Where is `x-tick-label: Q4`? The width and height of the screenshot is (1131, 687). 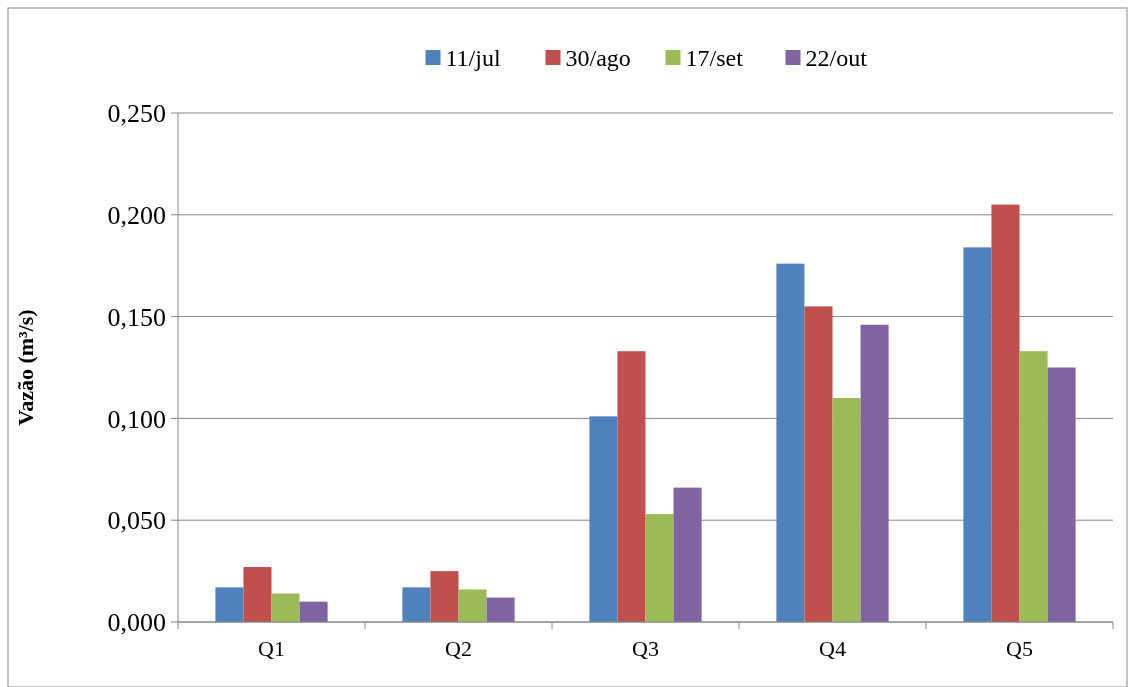
x-tick-label: Q4 is located at coordinates (832, 648).